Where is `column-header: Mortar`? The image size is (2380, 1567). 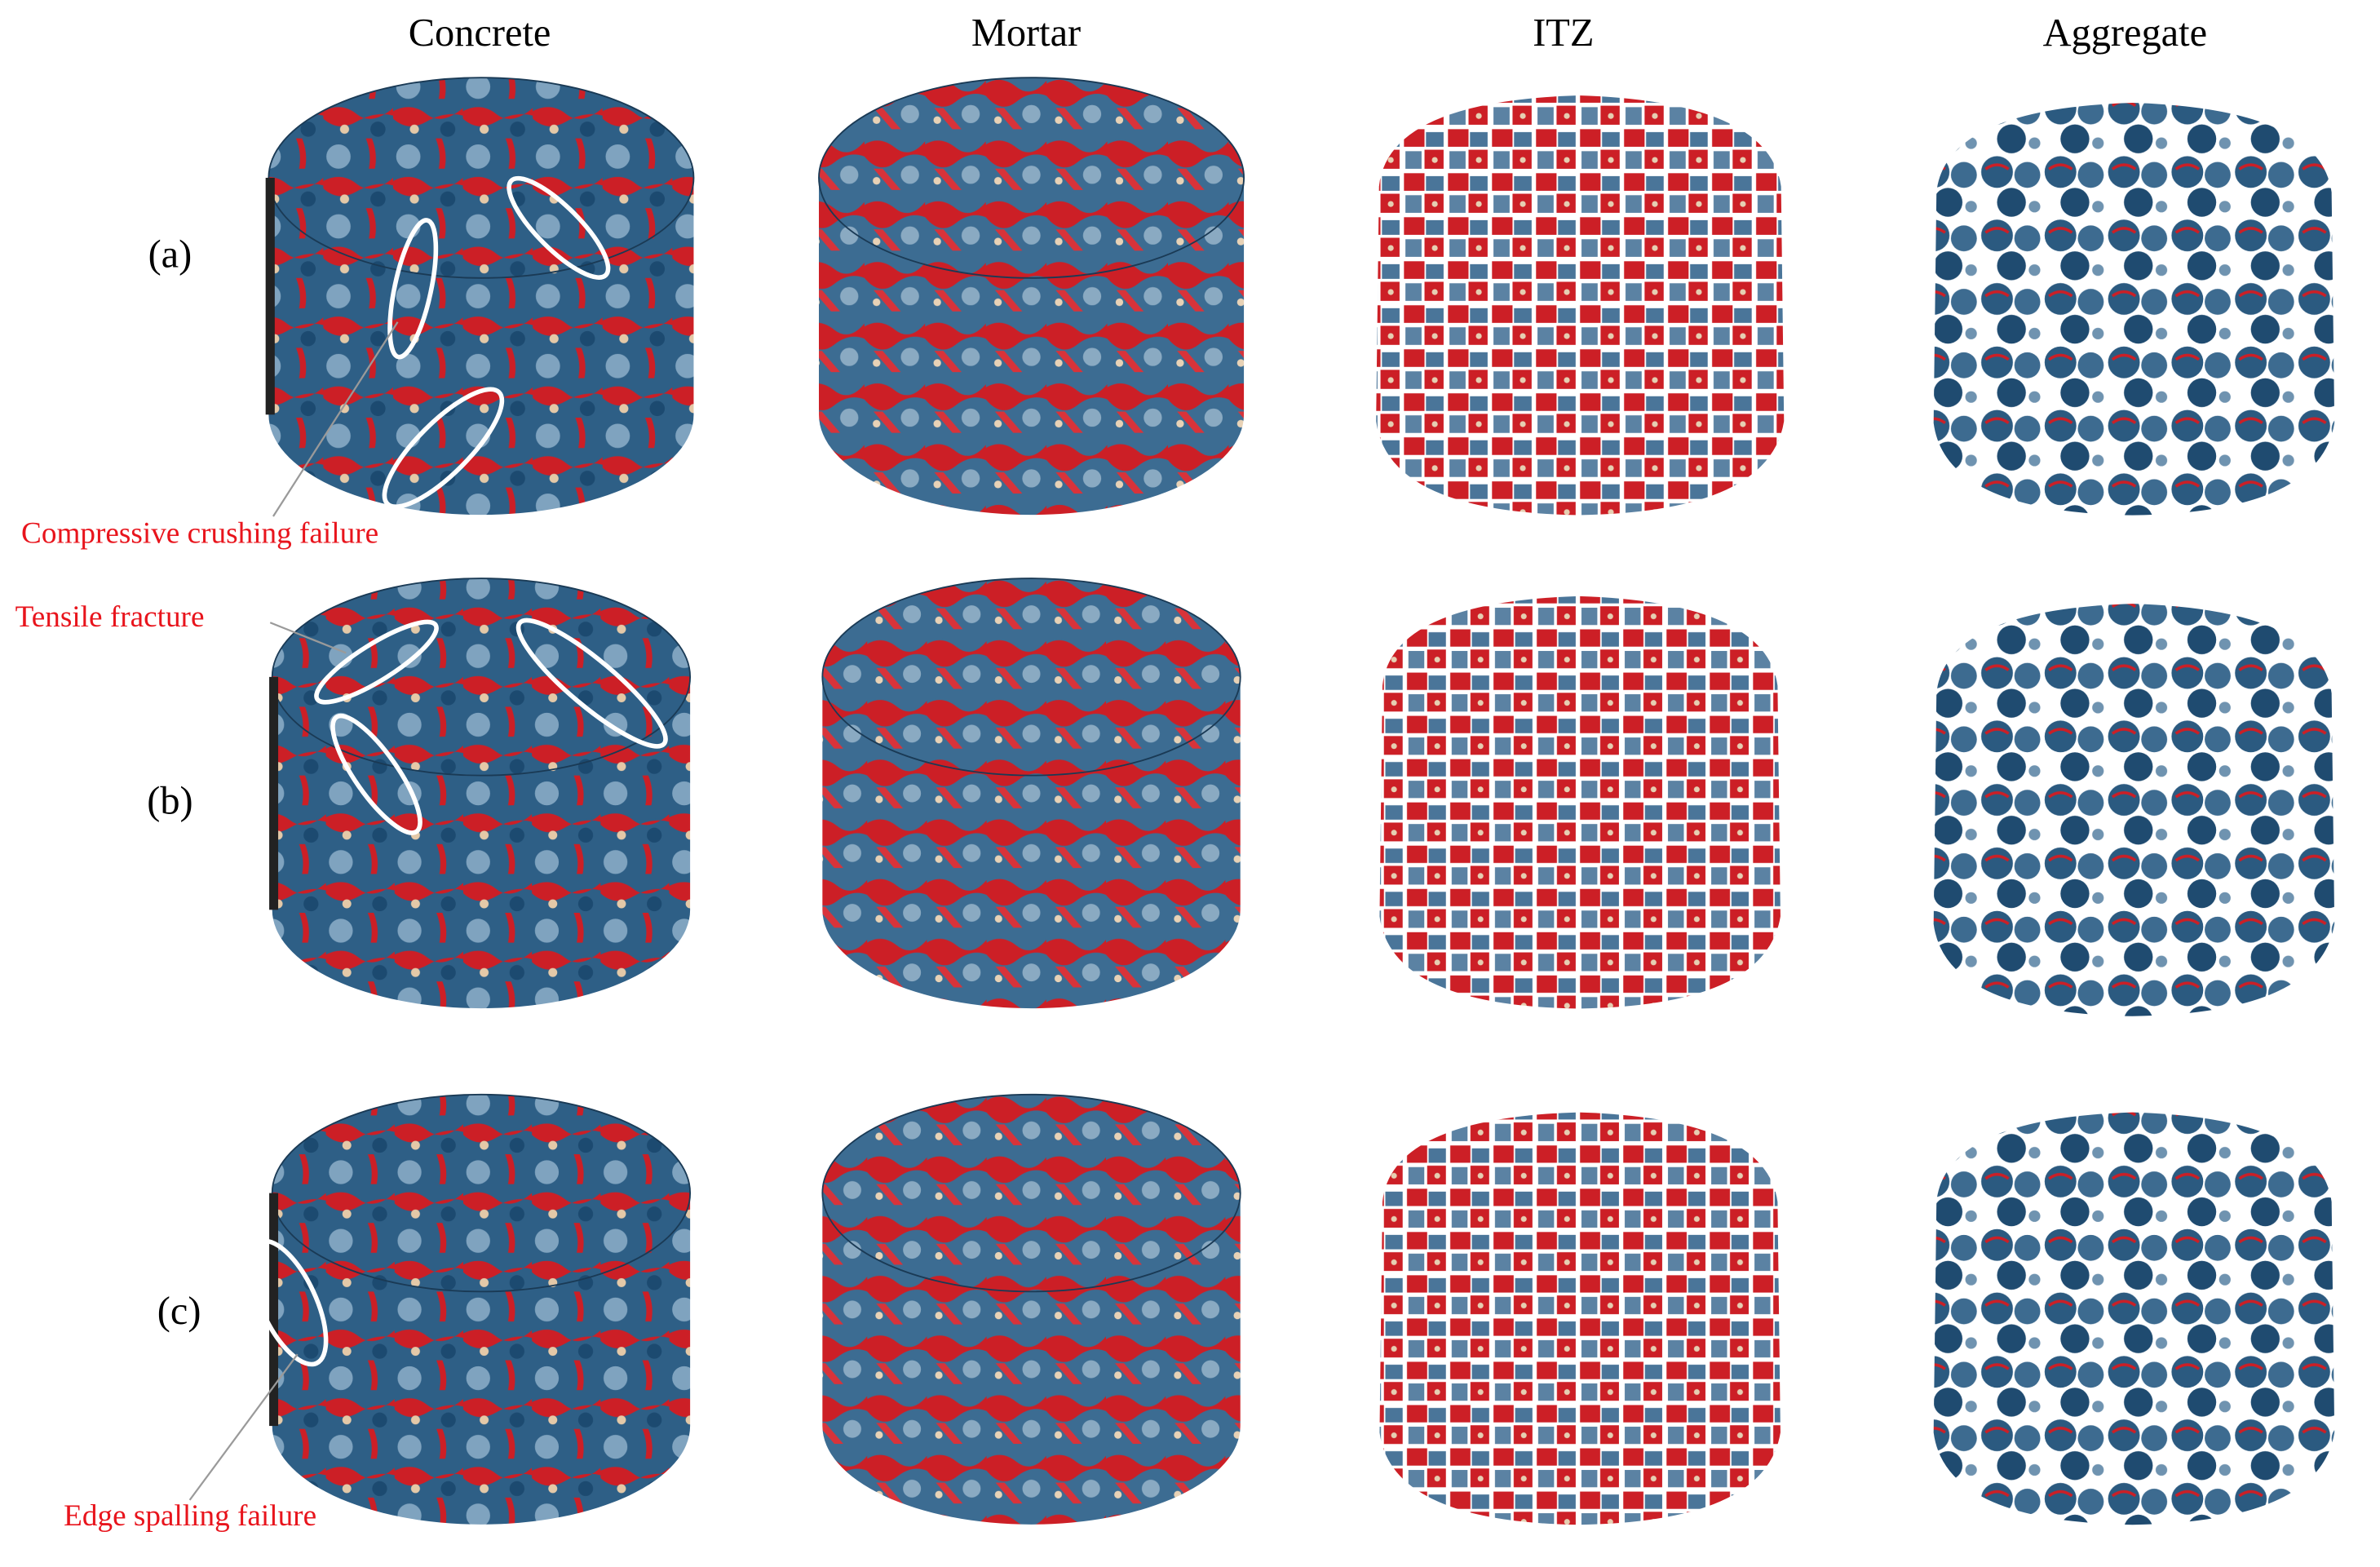
column-header: Mortar is located at coordinates (1026, 33).